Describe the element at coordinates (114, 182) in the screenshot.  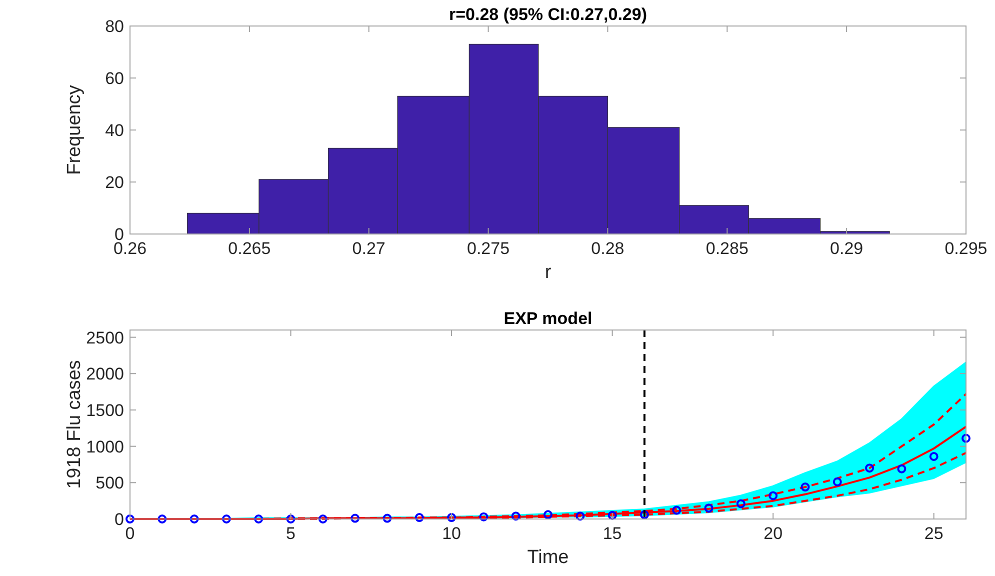
I see `y-tick-label: 20` at that location.